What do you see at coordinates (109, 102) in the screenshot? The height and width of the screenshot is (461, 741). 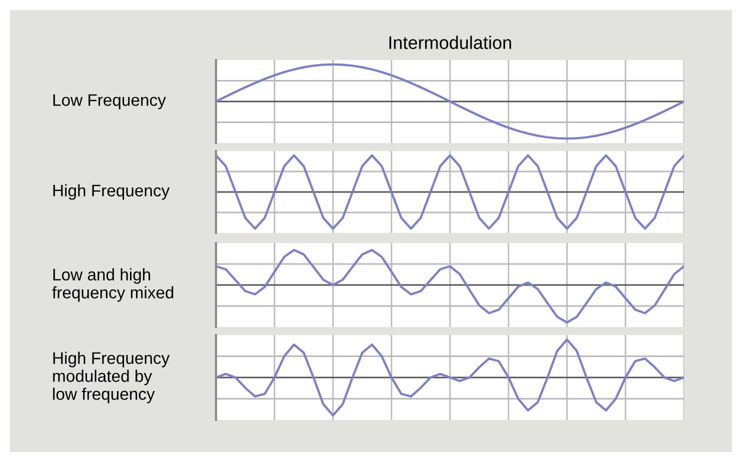 I see `y-axis-title: Low Frequency` at bounding box center [109, 102].